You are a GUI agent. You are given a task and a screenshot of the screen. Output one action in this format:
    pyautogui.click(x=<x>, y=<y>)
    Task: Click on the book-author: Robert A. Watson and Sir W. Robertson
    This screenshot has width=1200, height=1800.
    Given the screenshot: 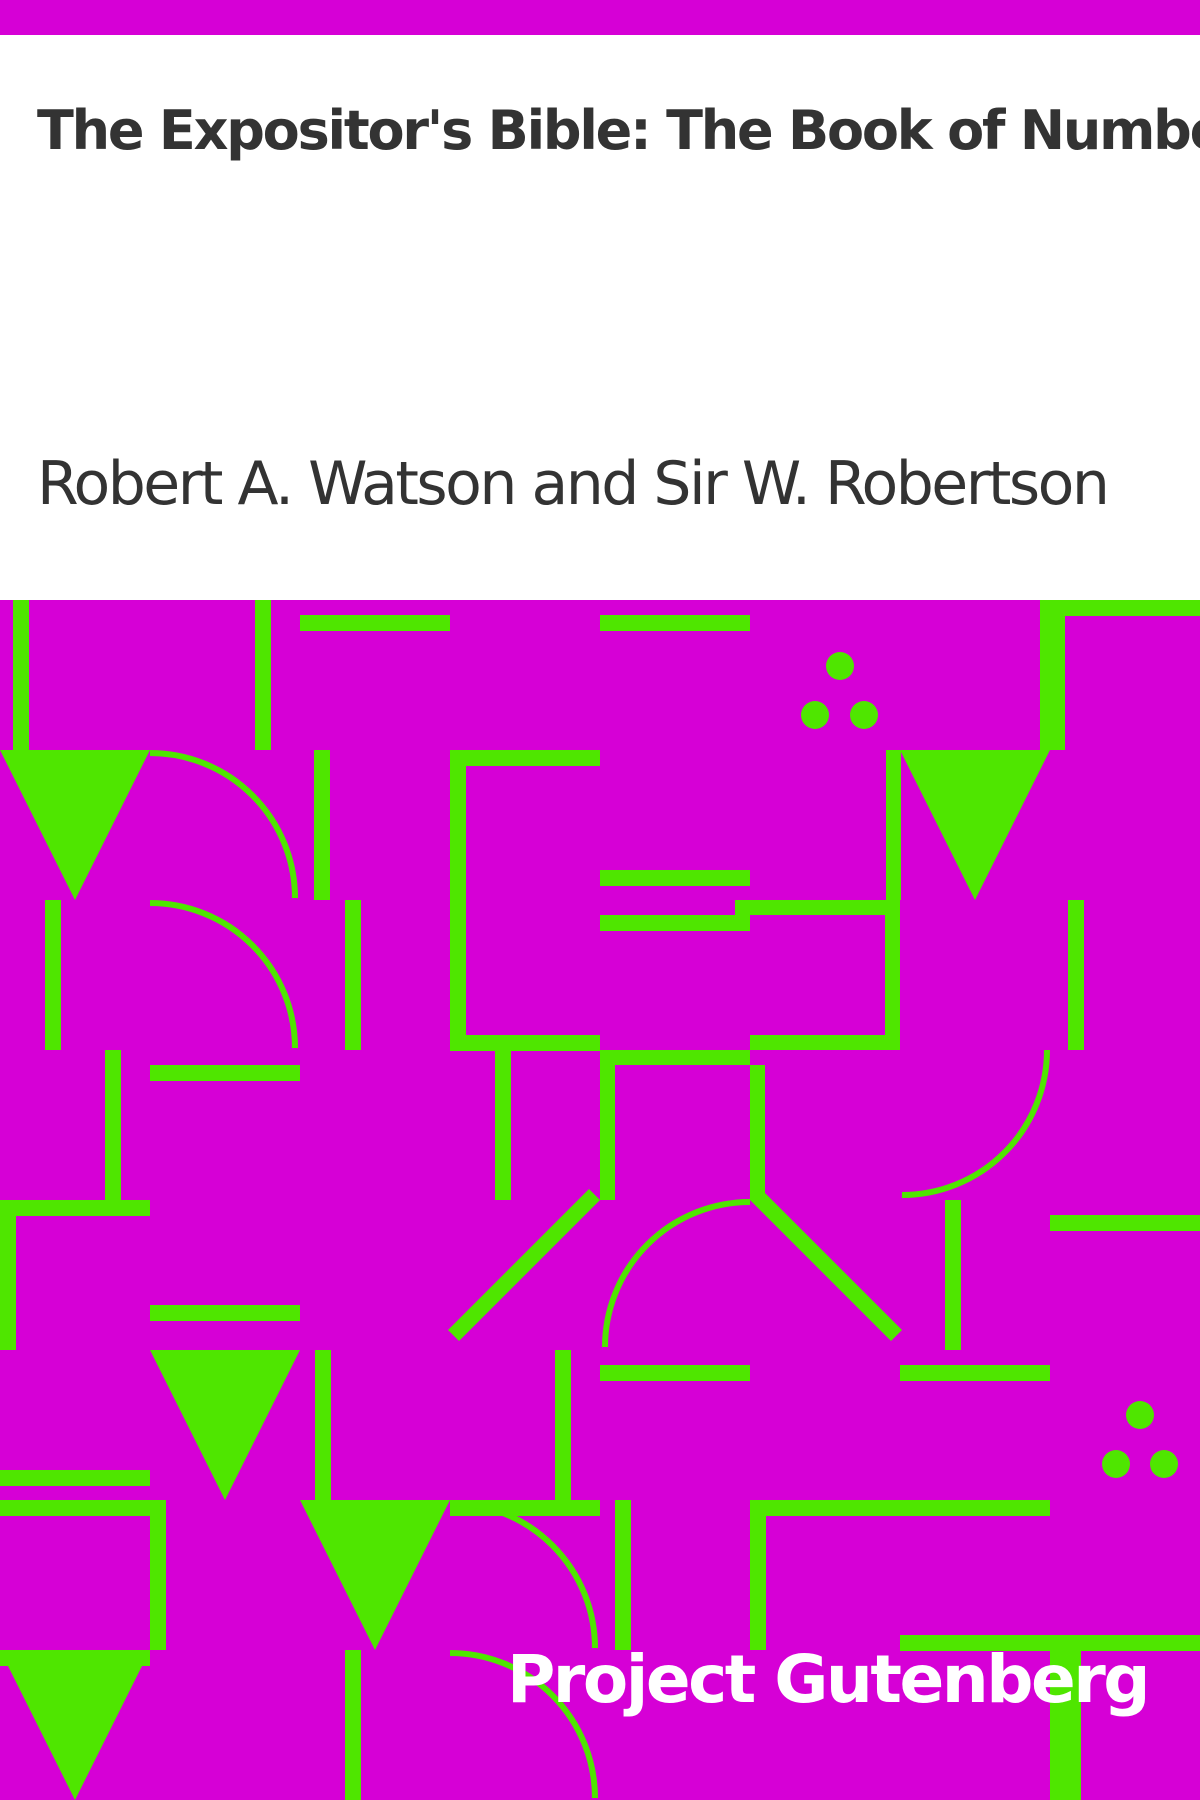 What is the action you would take?
    pyautogui.click(x=573, y=484)
    